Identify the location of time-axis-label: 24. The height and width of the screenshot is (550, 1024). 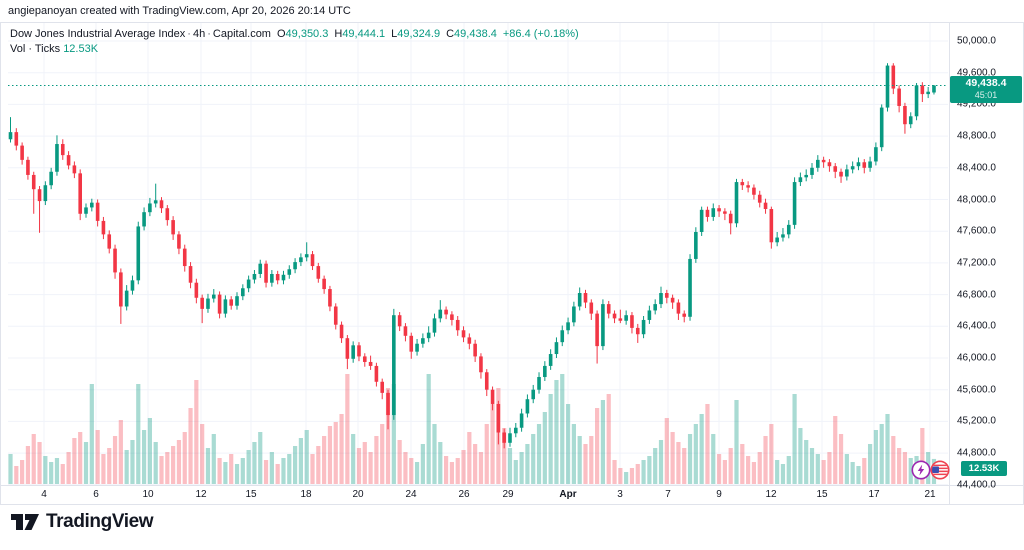
(411, 494).